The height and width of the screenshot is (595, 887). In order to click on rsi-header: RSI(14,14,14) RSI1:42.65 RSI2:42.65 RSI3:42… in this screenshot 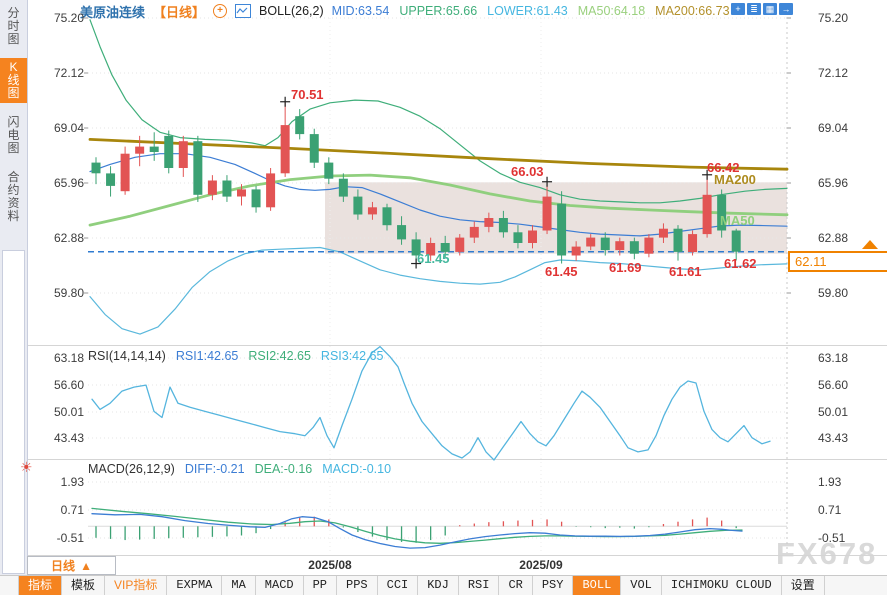, I will do `click(235, 356)`.